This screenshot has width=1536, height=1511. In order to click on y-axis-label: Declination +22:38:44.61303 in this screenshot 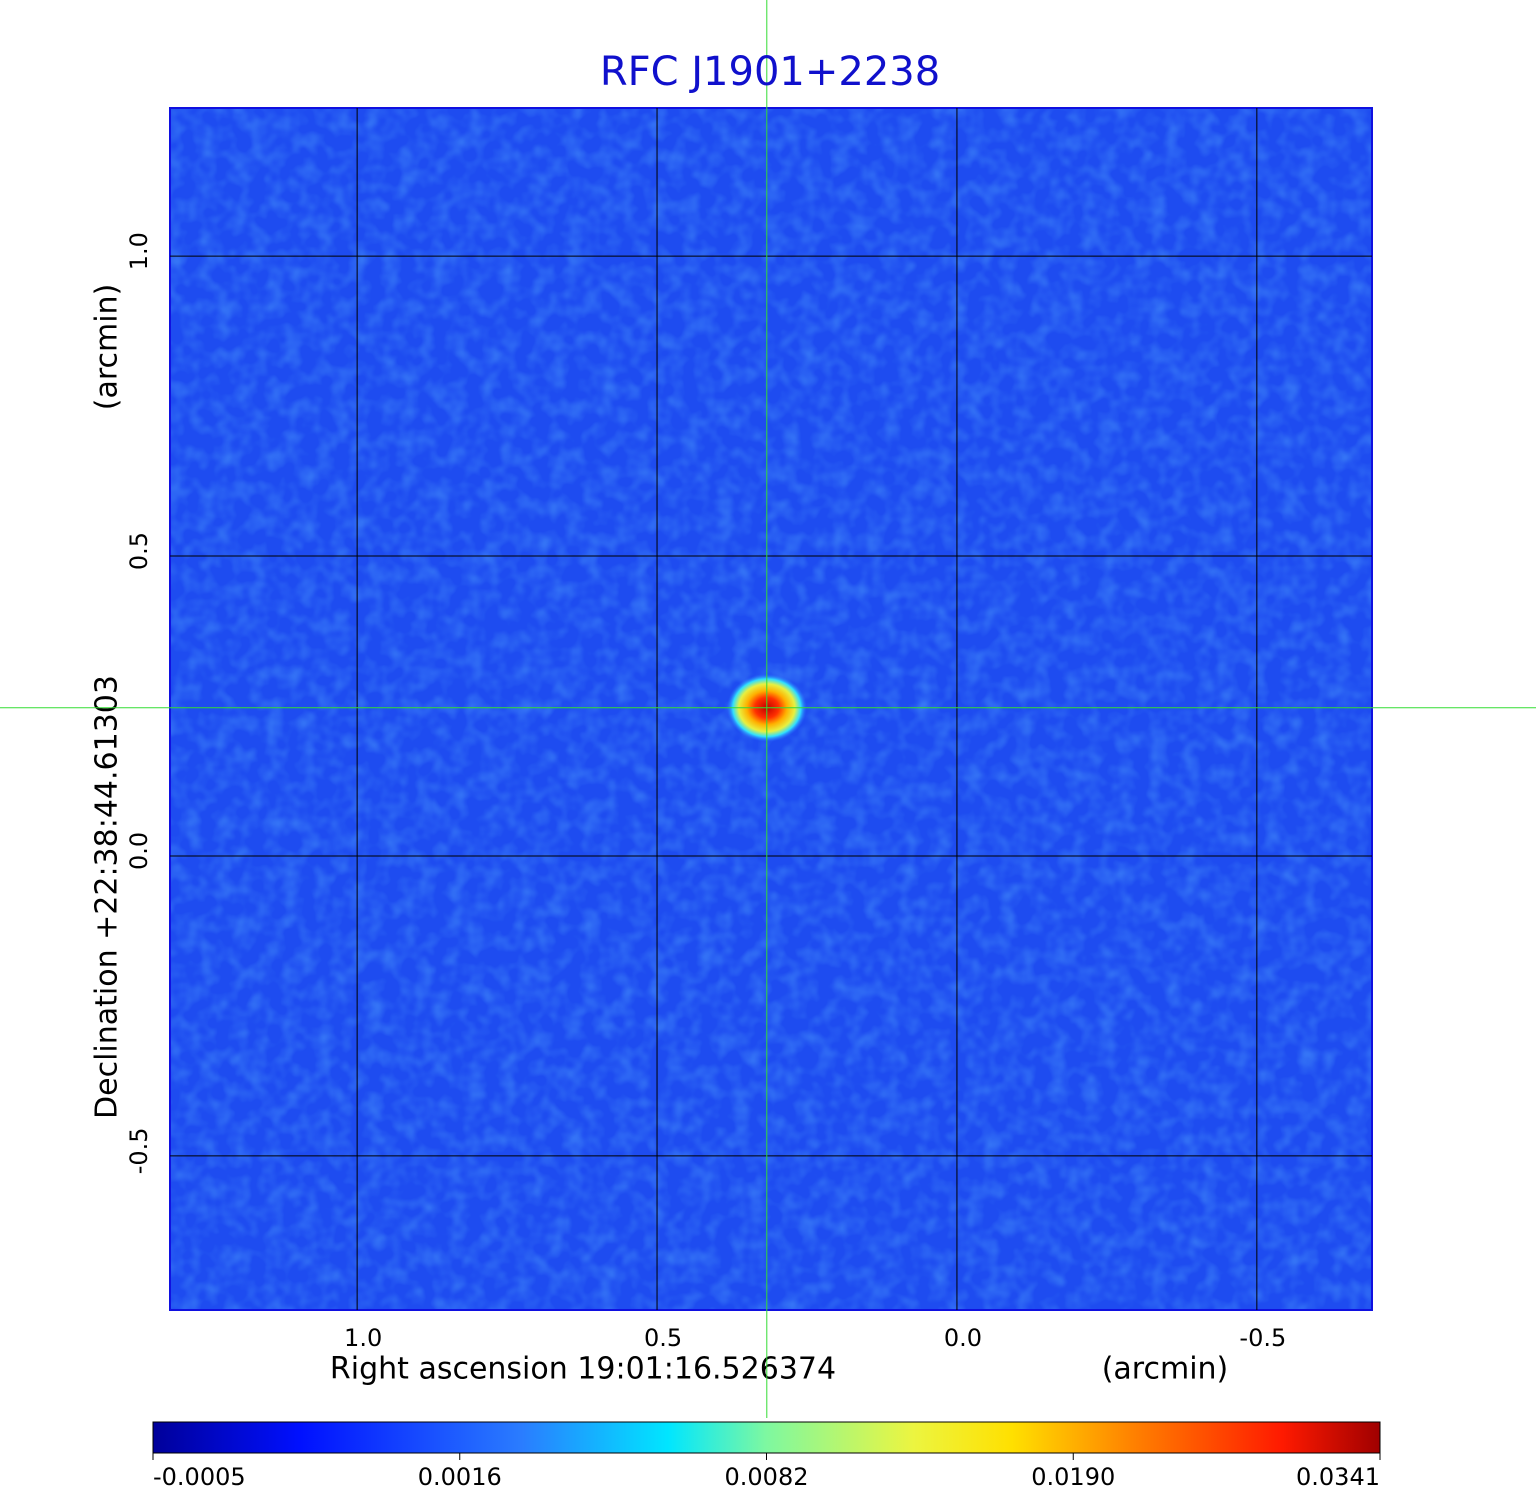, I will do `click(107, 897)`.